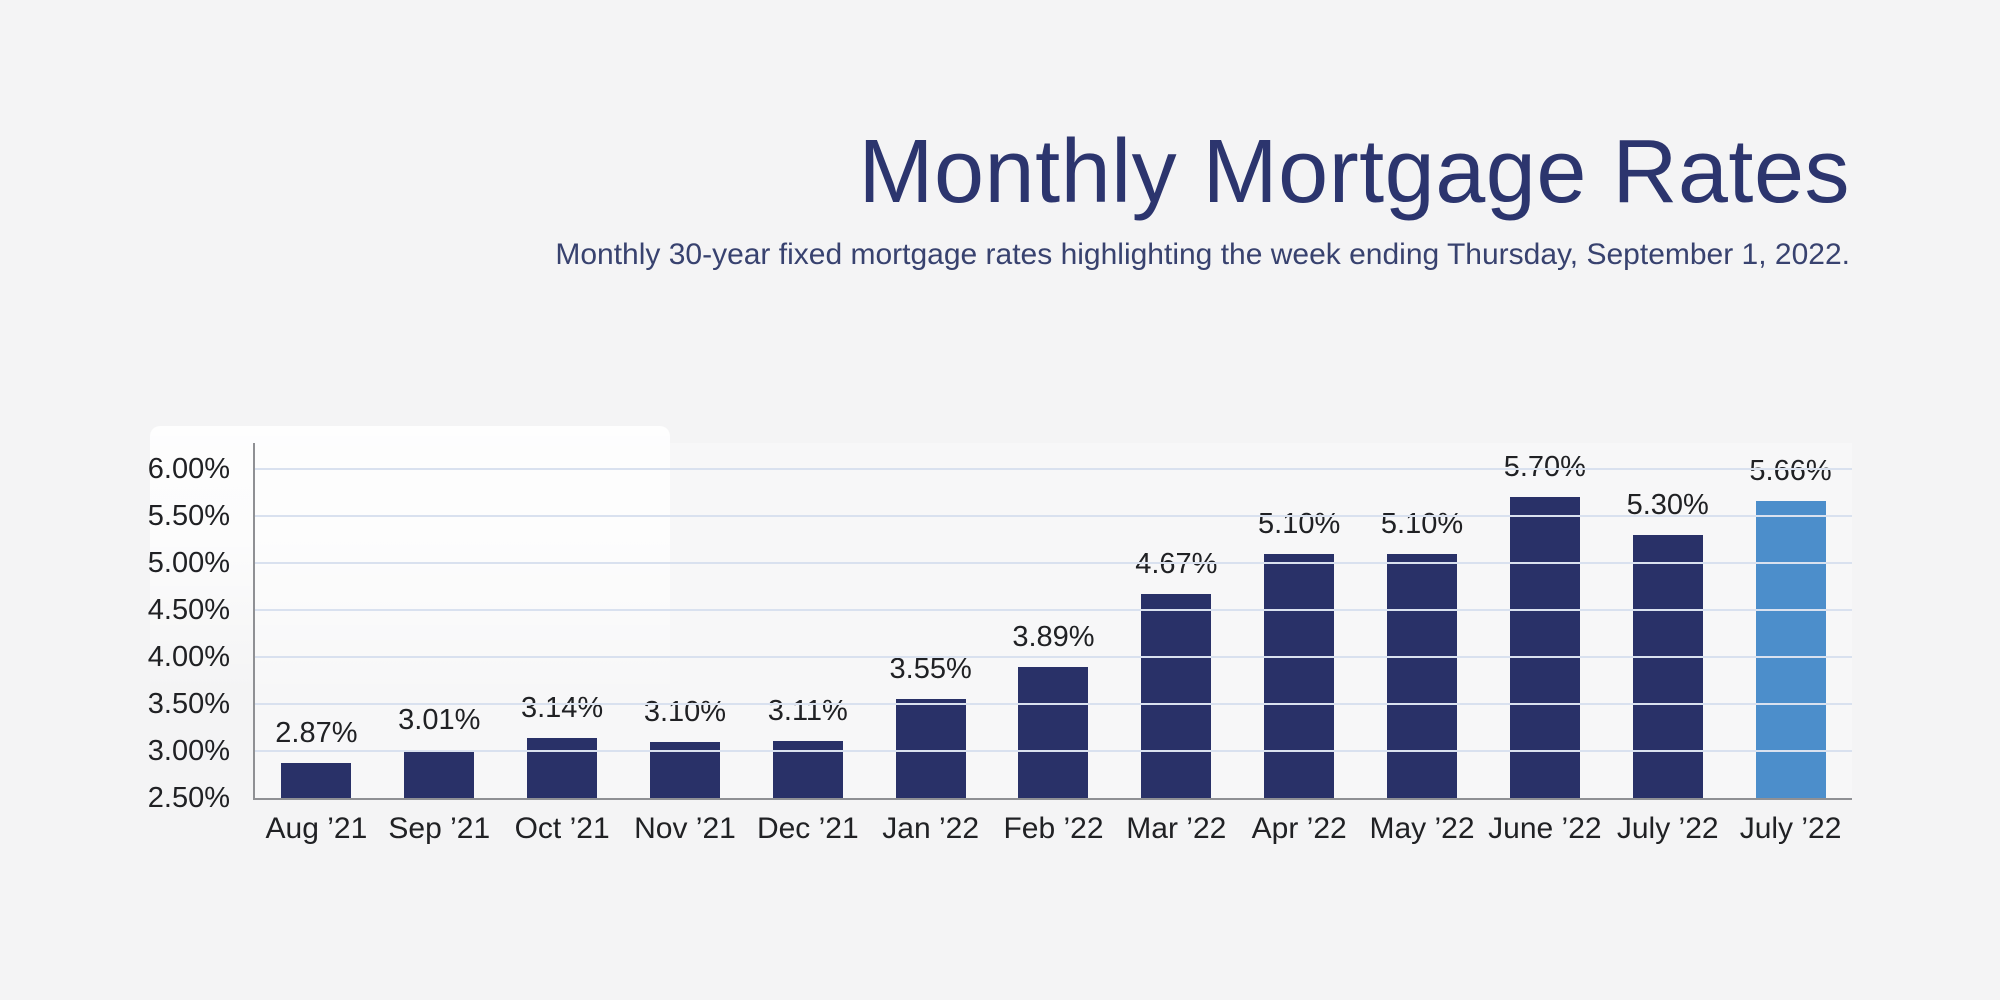  I want to click on bar-slot: 5.70% June ’22, so click(1544, 644).